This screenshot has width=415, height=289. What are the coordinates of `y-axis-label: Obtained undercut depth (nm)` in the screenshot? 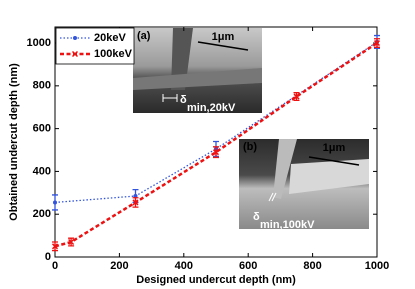 It's located at (14, 142).